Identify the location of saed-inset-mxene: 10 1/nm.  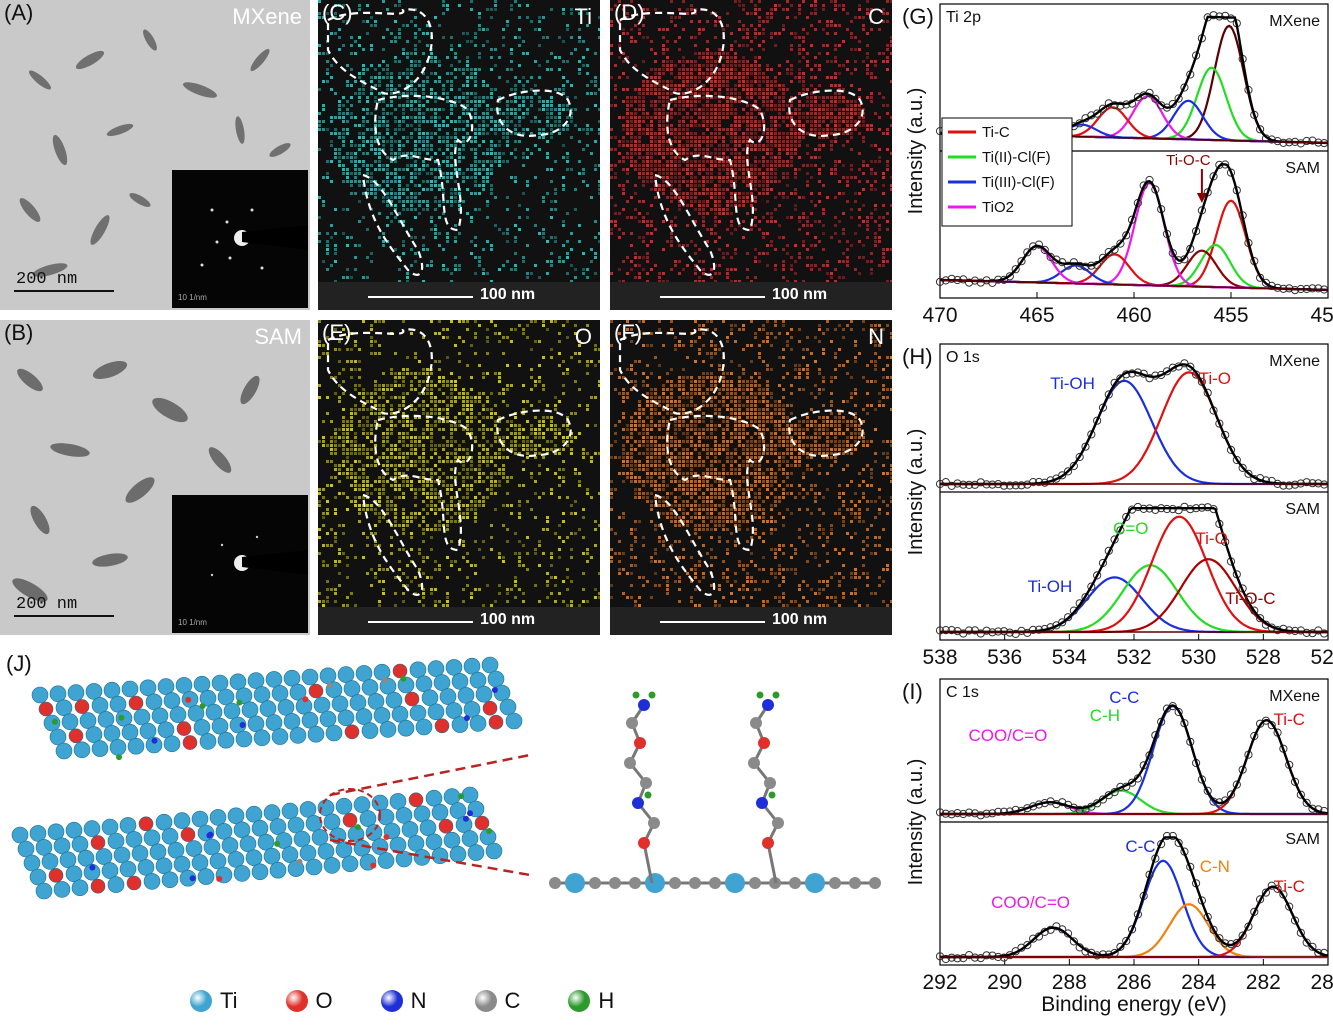
(240, 239).